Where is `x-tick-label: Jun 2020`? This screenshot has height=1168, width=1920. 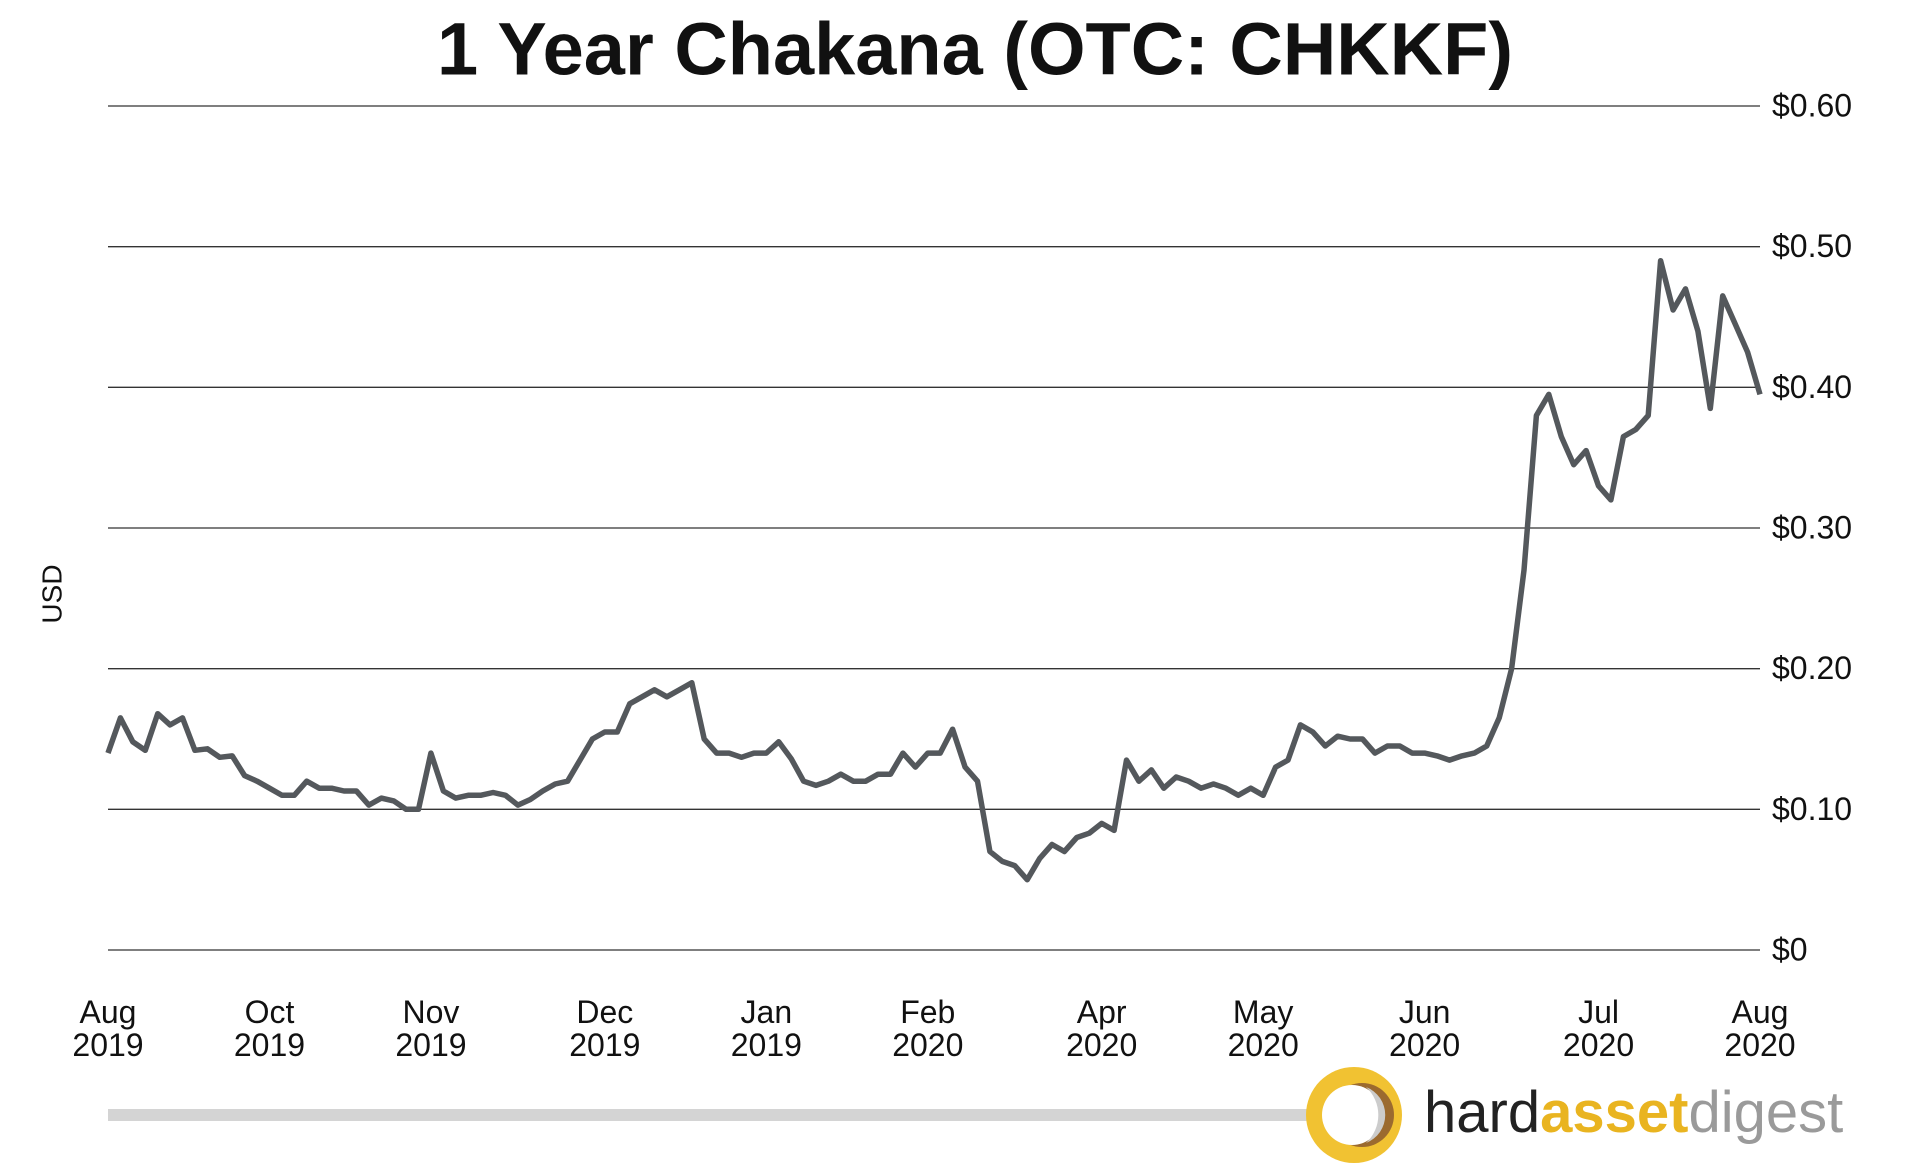
x-tick-label: Jun 2020 is located at coordinates (1425, 1028).